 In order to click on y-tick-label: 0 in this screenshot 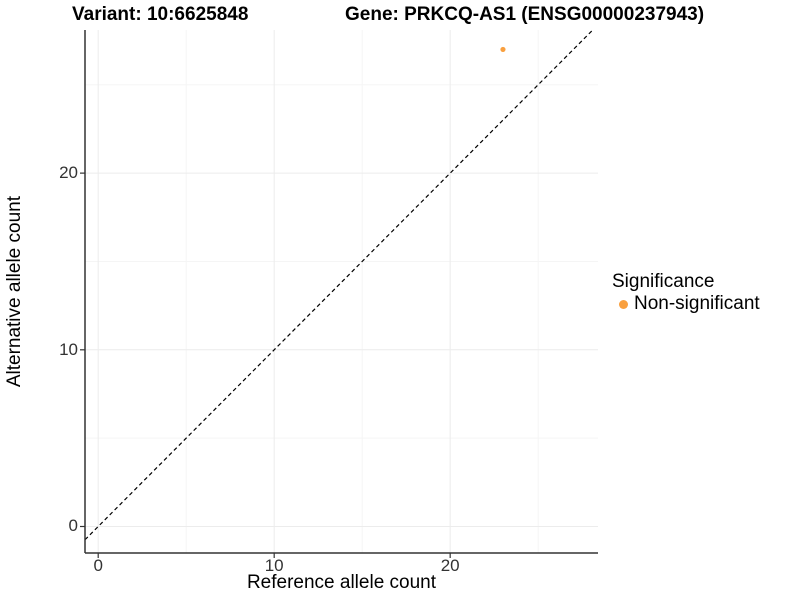, I will do `click(73, 526)`.